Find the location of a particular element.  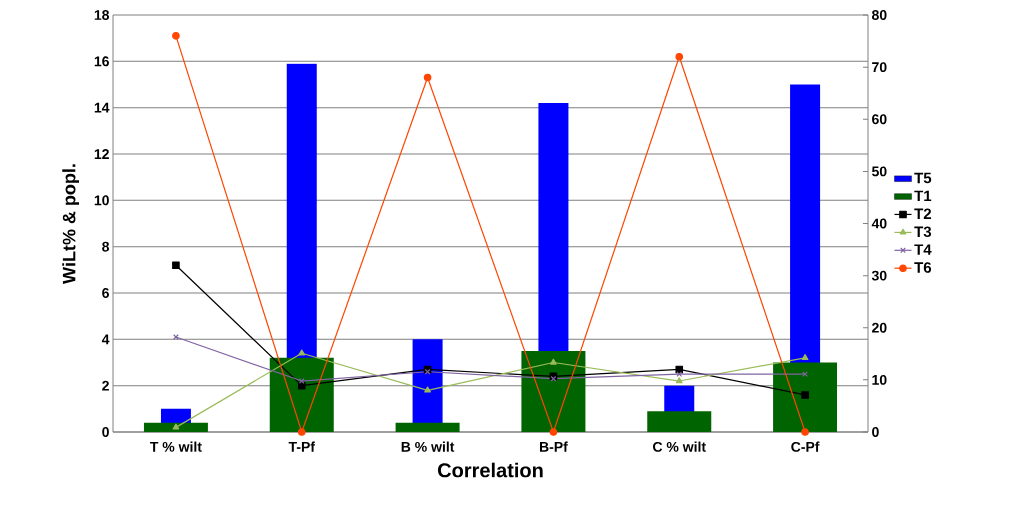

y-tick-label: 2 is located at coordinates (105, 385).